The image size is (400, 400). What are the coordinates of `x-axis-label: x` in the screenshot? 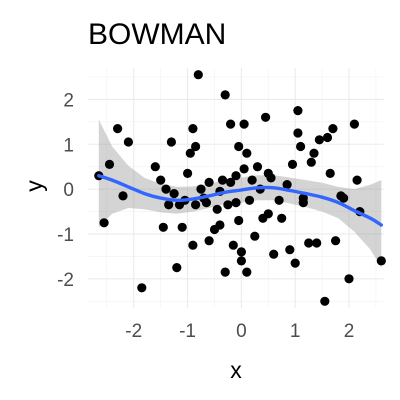 It's located at (236, 370).